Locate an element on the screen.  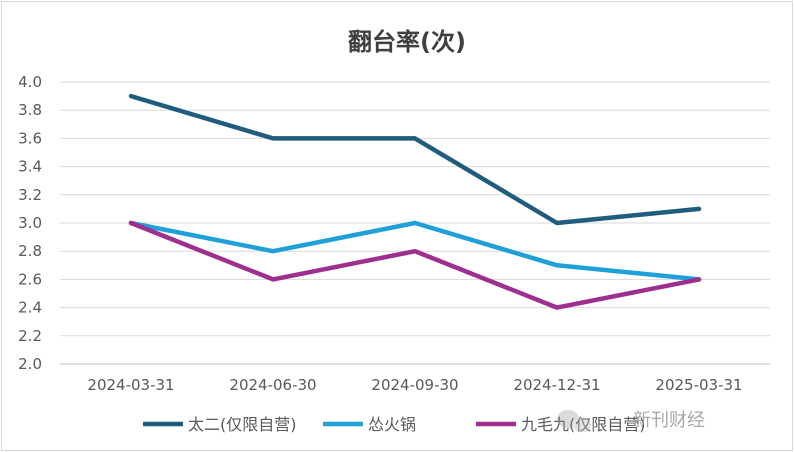
legend-label-3: 九毛九(仅限自营) is located at coordinates (583, 424).